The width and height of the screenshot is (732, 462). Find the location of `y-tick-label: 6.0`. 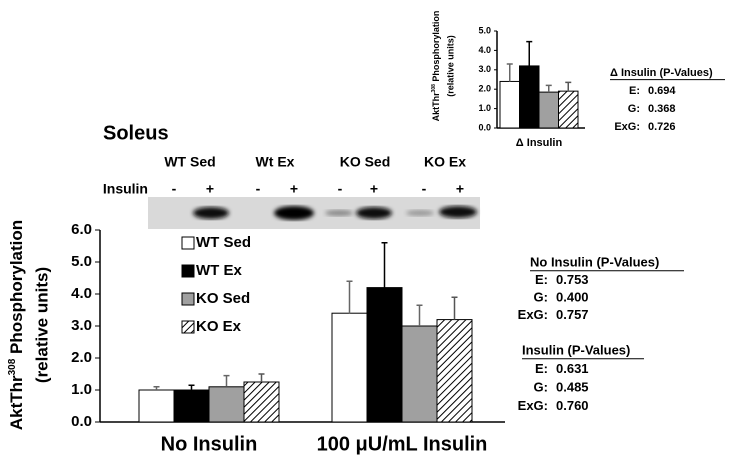

y-tick-label: 6.0 is located at coordinates (81, 229).